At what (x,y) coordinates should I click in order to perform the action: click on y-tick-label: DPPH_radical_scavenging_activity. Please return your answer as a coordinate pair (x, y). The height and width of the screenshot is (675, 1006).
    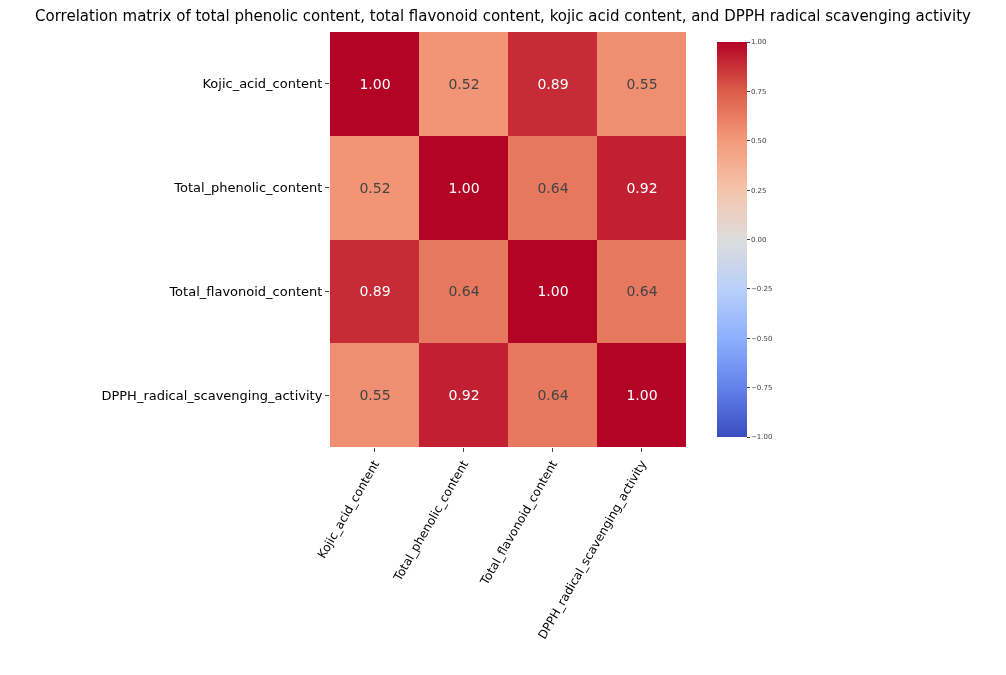
    Looking at the image, I should click on (212, 395).